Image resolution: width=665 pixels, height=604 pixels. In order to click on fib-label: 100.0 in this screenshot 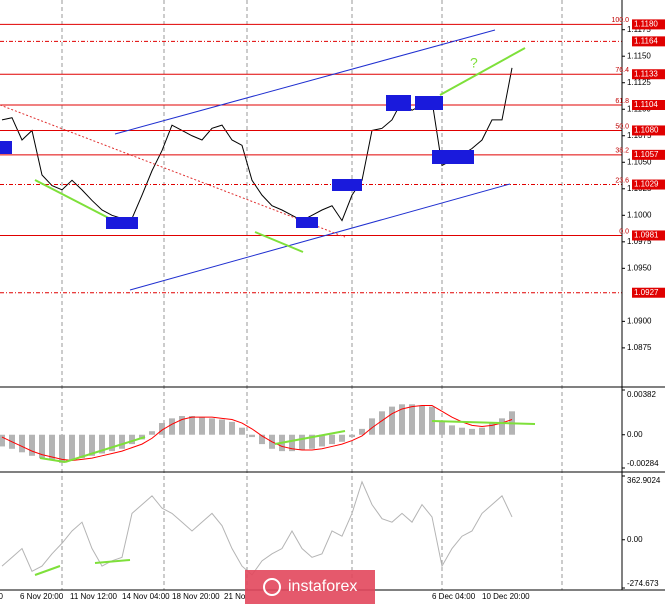, I will do `click(620, 20)`.